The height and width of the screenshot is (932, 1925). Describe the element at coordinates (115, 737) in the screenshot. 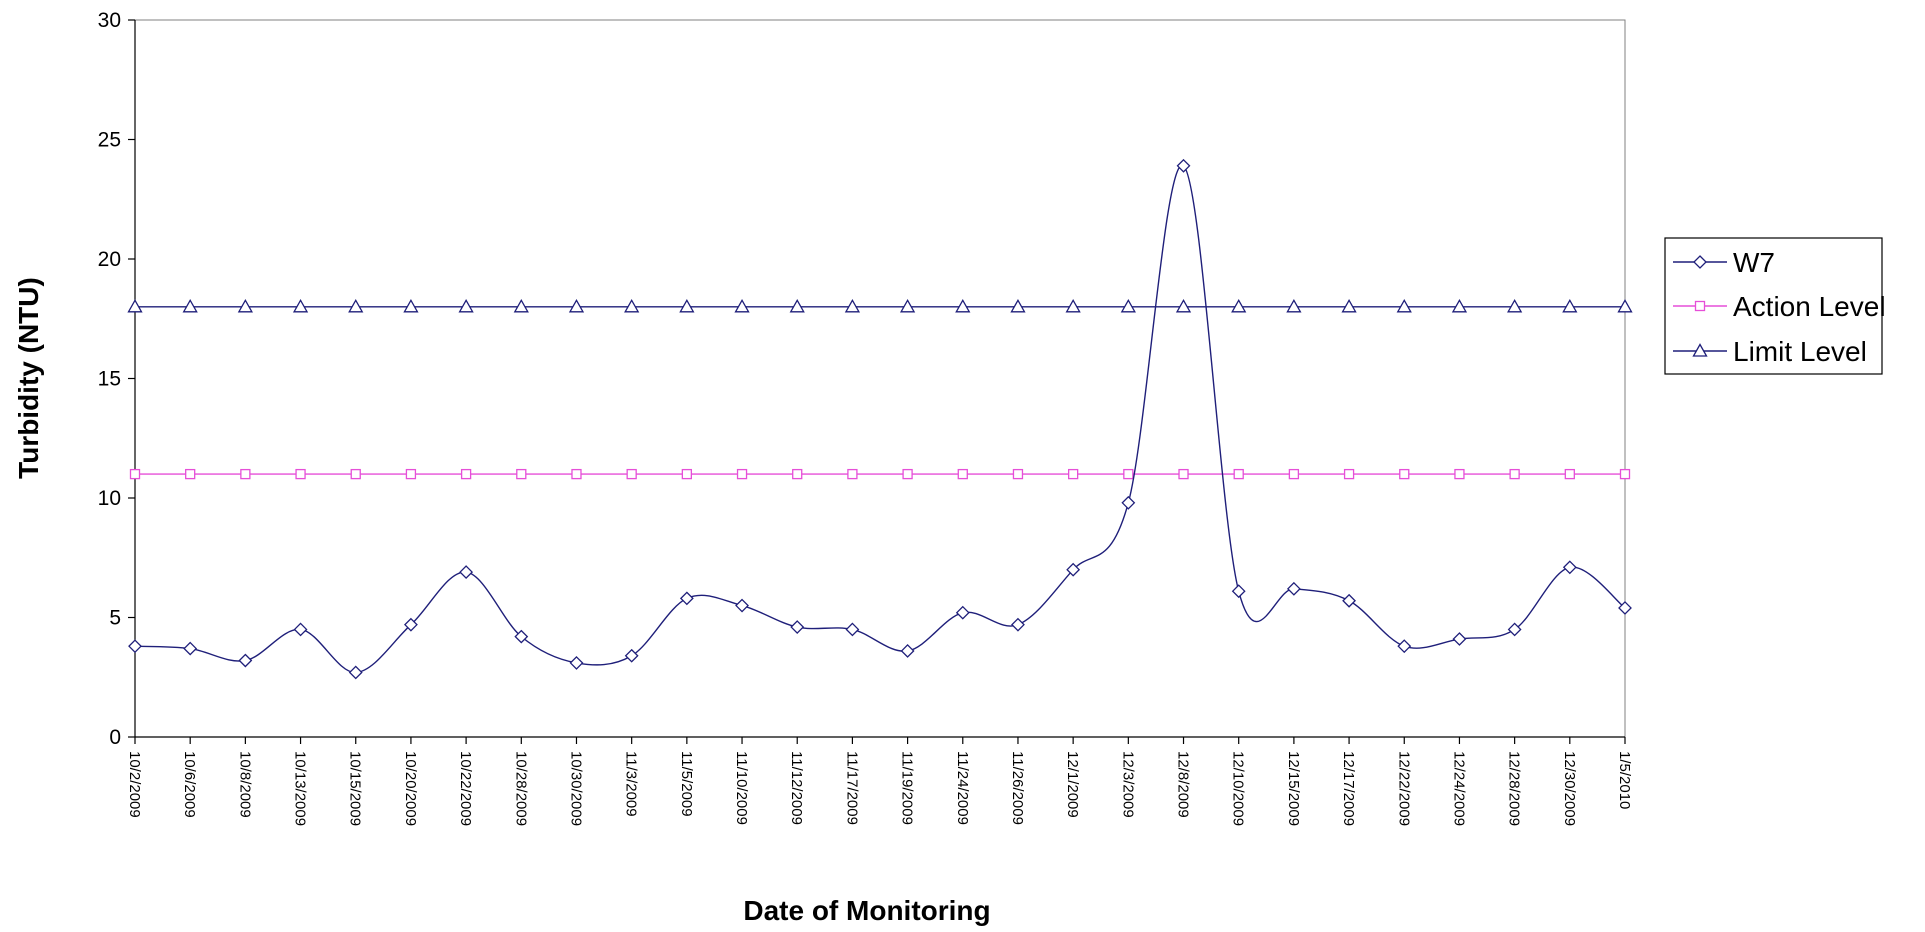

I see `y-tick-label: 0` at that location.